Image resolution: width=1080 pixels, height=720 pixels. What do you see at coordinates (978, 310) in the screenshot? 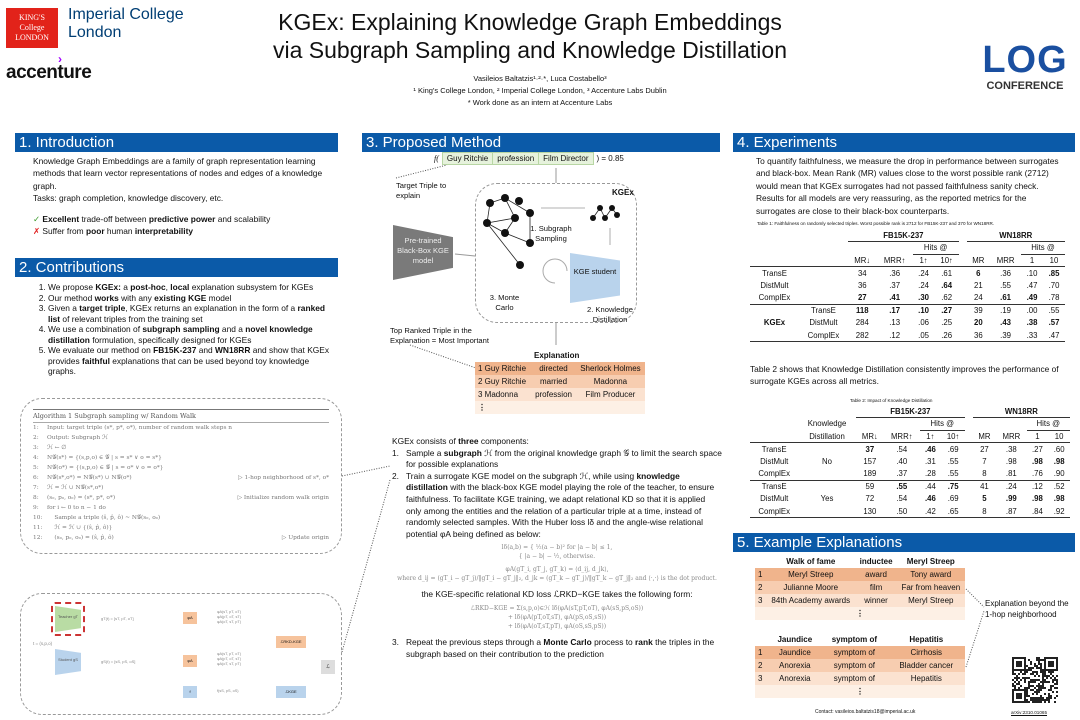
I see `value-cell: 39` at bounding box center [978, 310].